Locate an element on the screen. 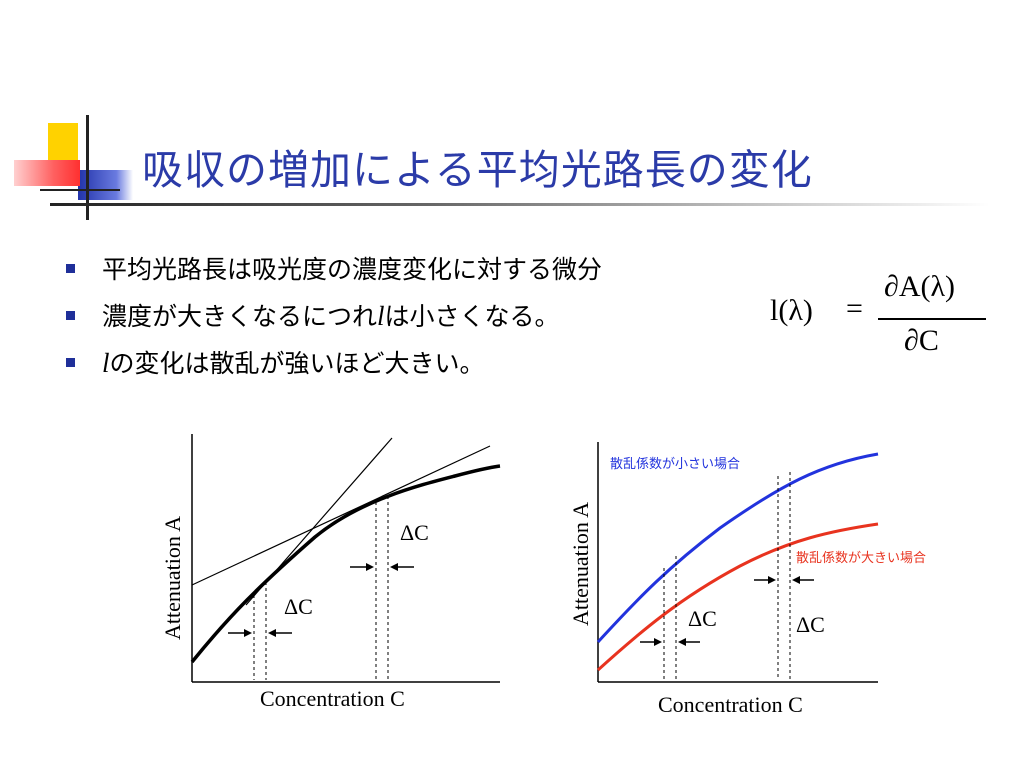 The height and width of the screenshot is (768, 1024). series-line-small-scattering is located at coordinates (737, 548).